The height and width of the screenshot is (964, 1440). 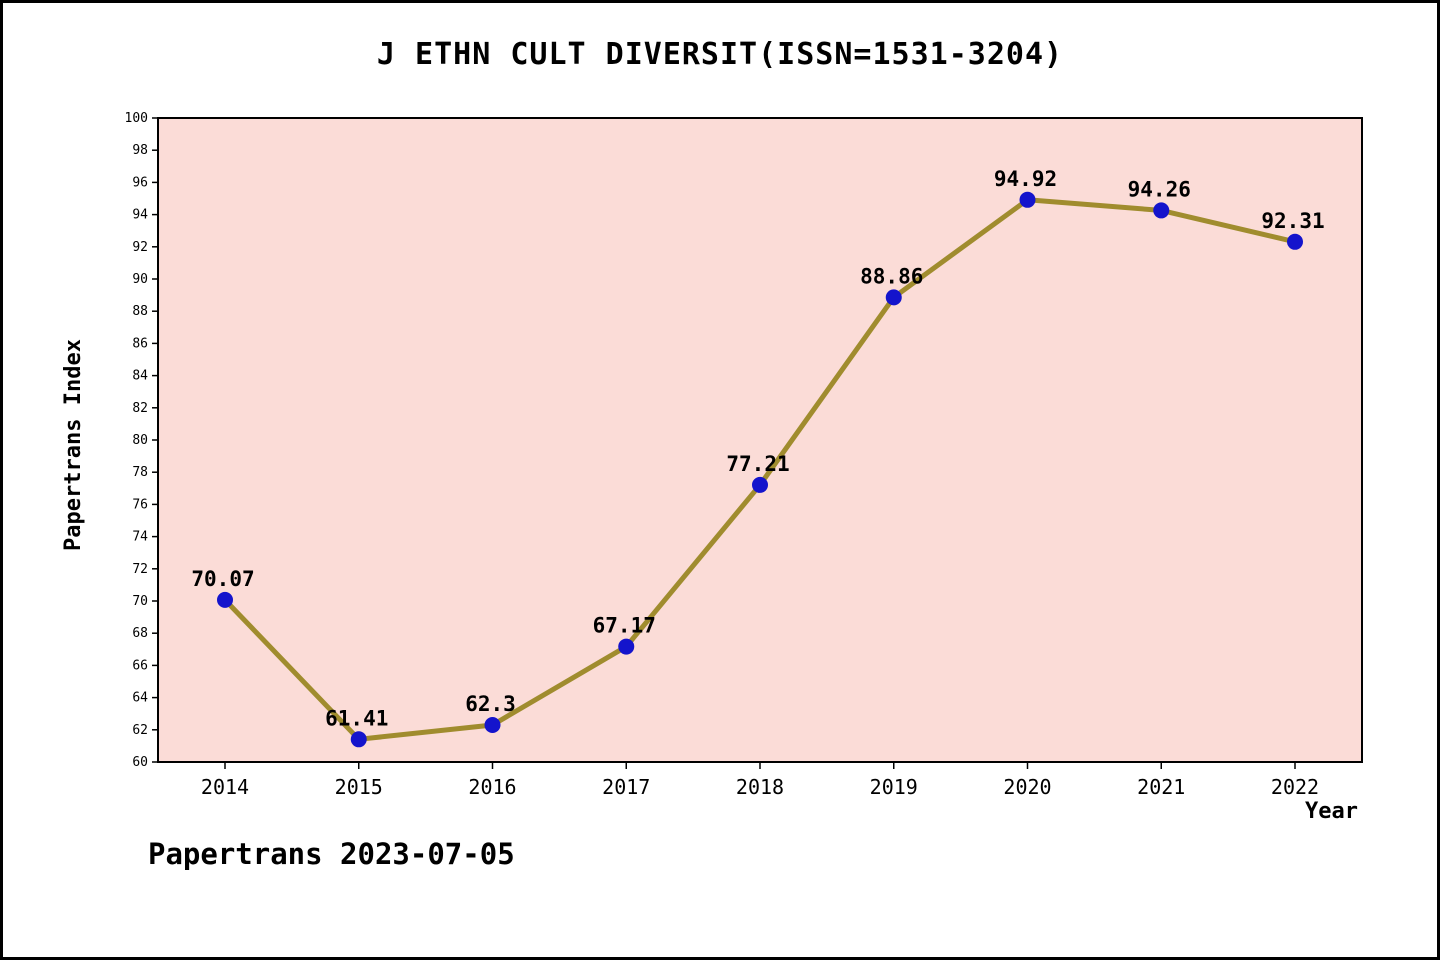 I want to click on y-tick-label: 60, so click(x=140, y=762).